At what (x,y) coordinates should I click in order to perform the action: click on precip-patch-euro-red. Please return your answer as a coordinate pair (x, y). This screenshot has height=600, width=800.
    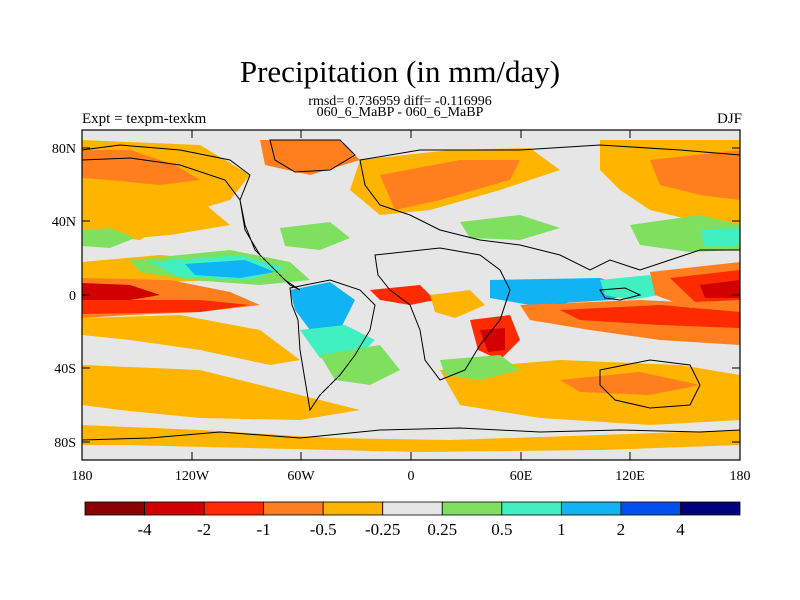
    Looking at the image, I should click on (450, 185).